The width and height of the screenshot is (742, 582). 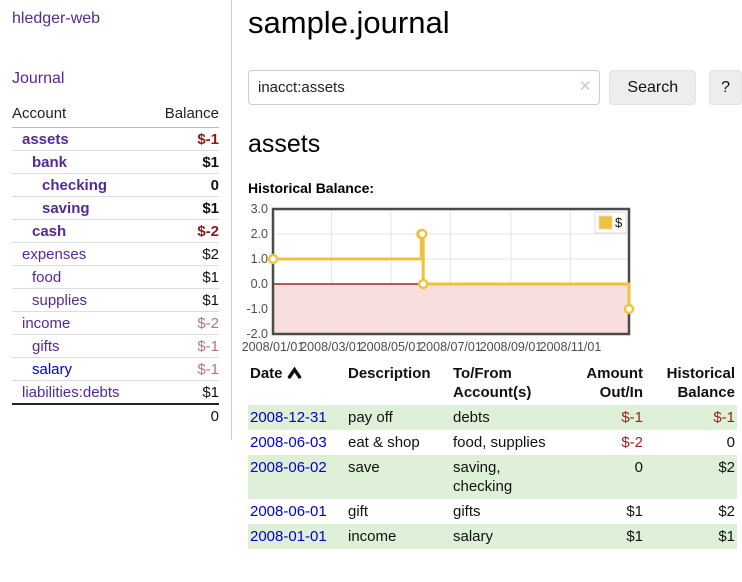 I want to click on svg-text: 1.0, so click(x=259, y=259).